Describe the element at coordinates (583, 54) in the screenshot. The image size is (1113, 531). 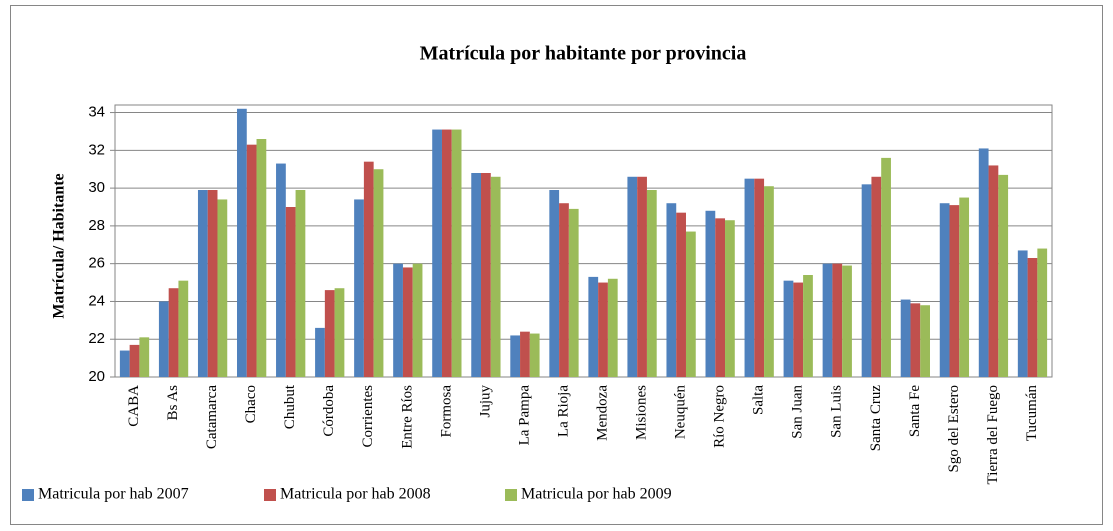
I see `chart-title: Matrícula por habitante por provincia` at that location.